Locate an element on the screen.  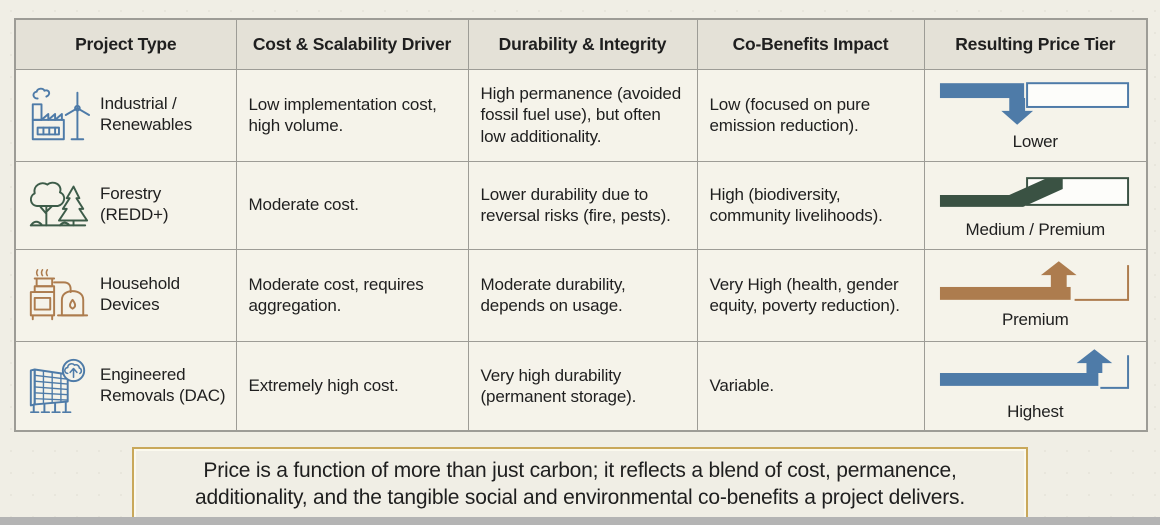
price-tier-ramp-up-graphic is located at coordinates (1035, 192).